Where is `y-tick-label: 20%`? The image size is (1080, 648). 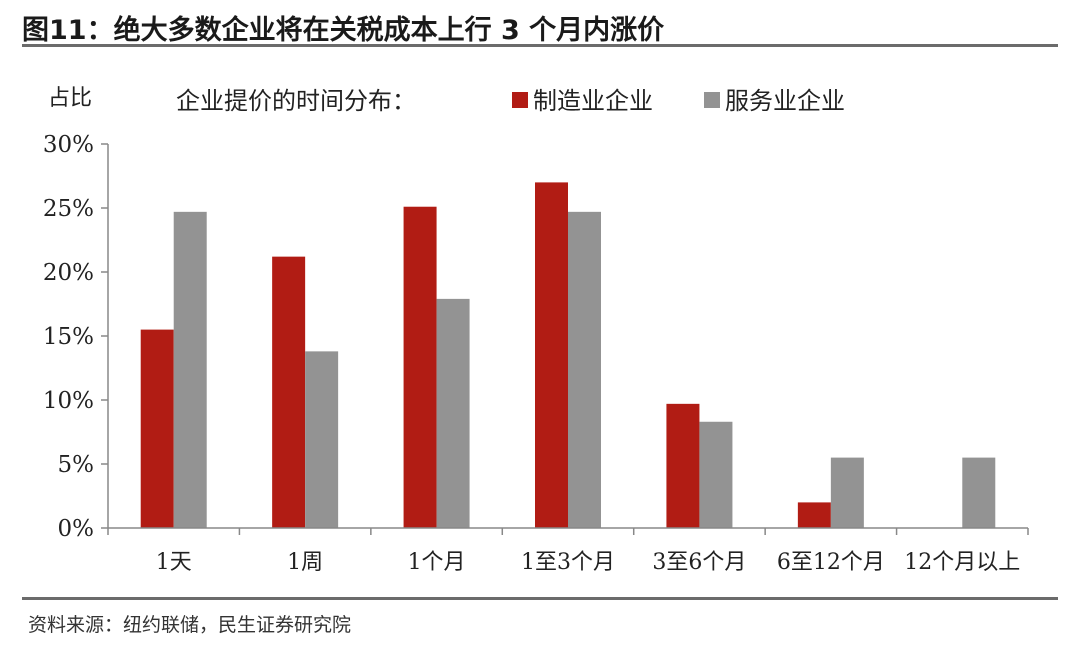 y-tick-label: 20% is located at coordinates (68, 273).